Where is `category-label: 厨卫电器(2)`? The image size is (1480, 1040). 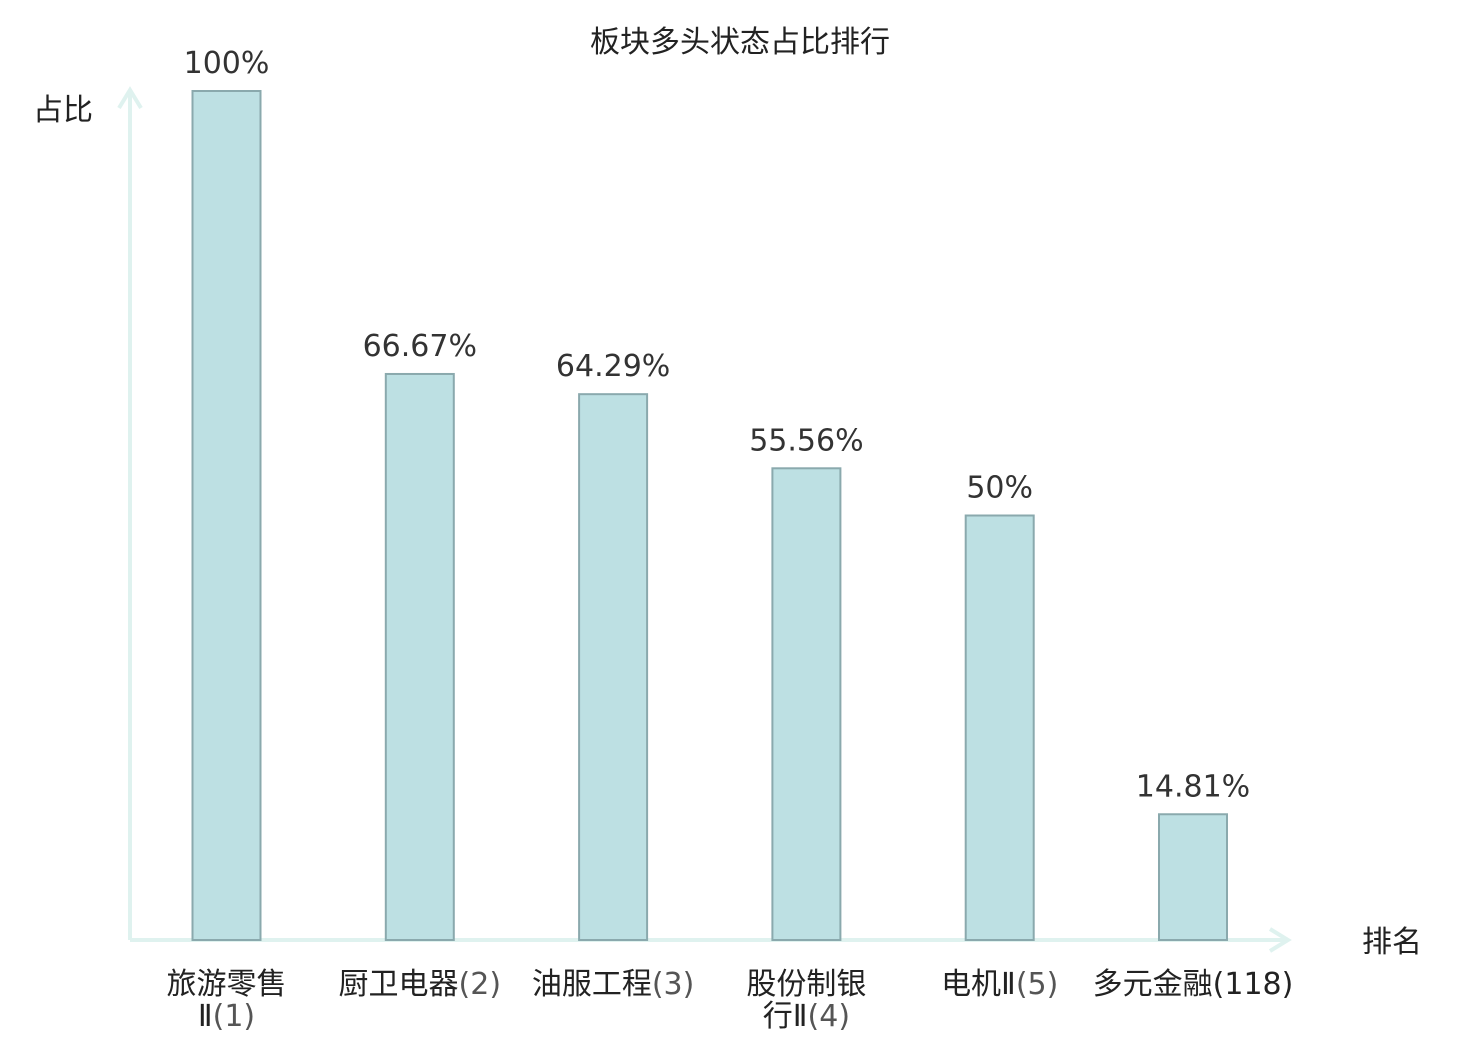 category-label: 厨卫电器(2) is located at coordinates (420, 984).